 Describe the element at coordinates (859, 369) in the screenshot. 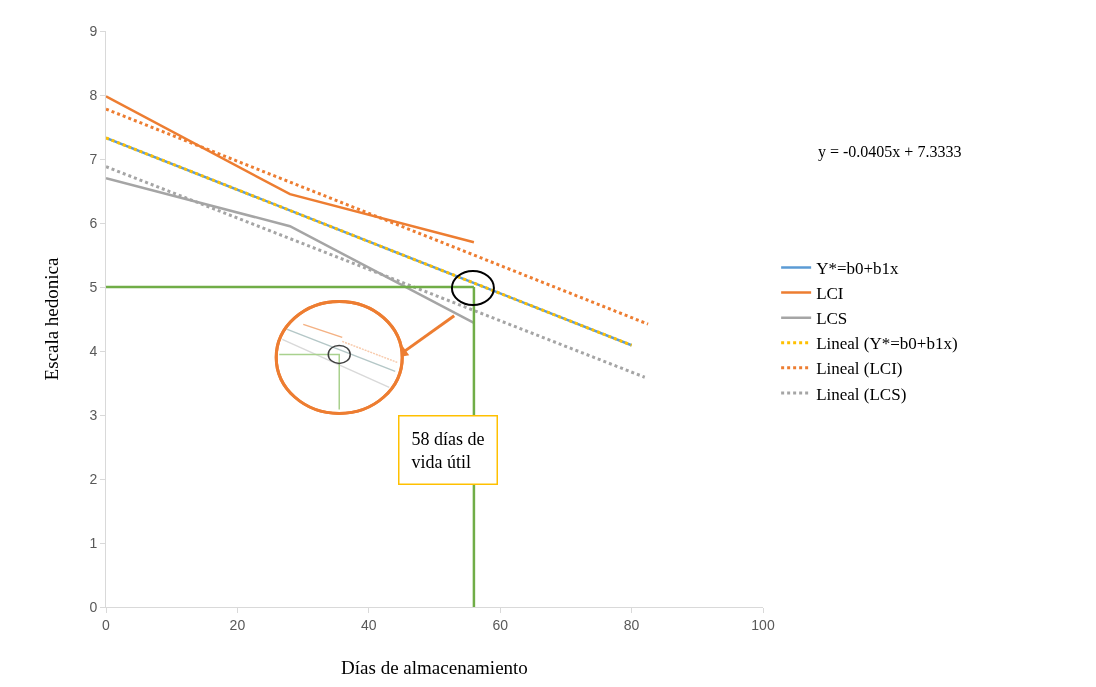

I see `legend-label: Lineal (LCI)` at that location.